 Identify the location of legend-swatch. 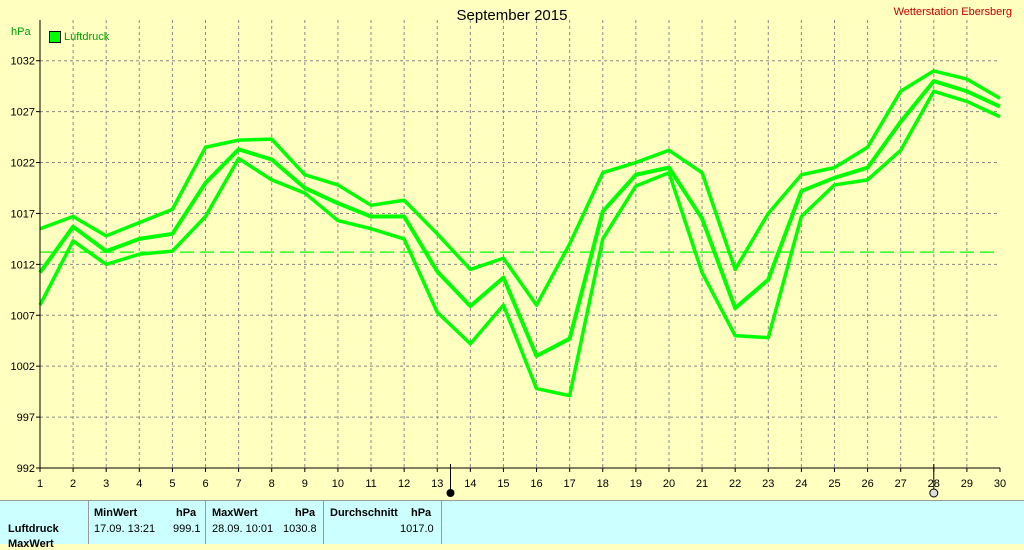
(55, 37).